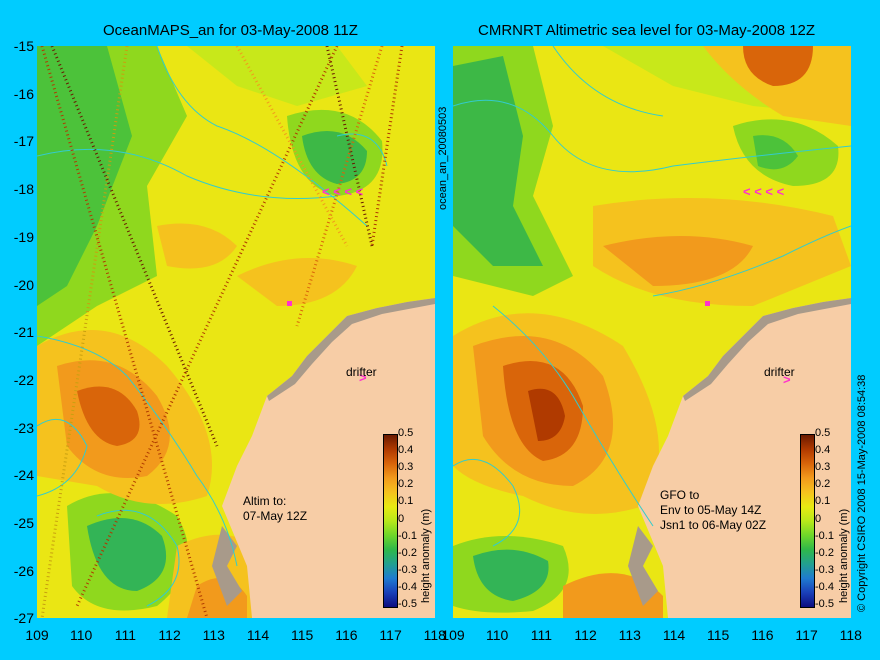 The width and height of the screenshot is (880, 660). I want to click on right-note-line-1: GFO to, so click(680, 495).